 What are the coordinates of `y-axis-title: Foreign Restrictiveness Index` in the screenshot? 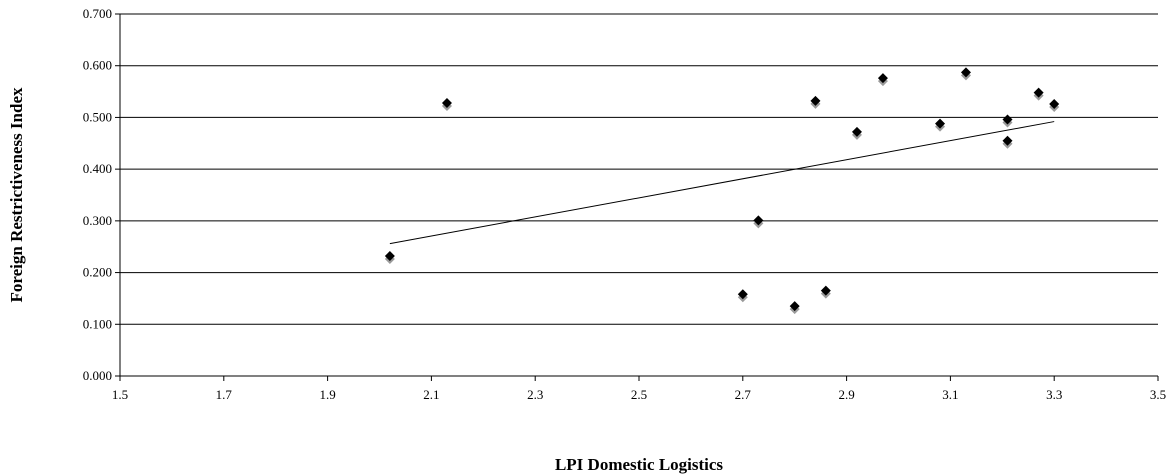 It's located at (16, 194).